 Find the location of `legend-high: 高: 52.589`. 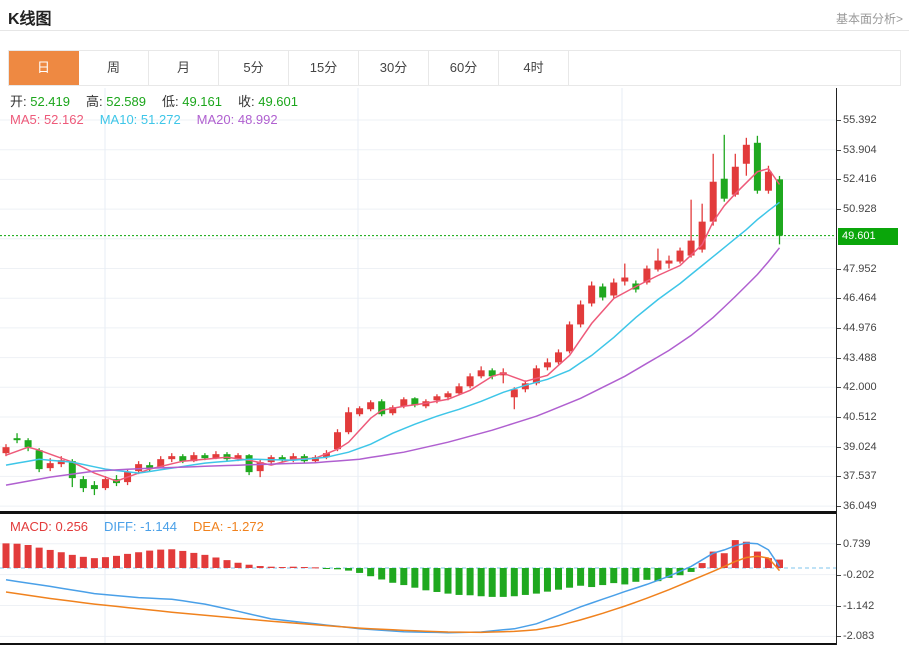

legend-high: 高: 52.589 is located at coordinates (116, 101).